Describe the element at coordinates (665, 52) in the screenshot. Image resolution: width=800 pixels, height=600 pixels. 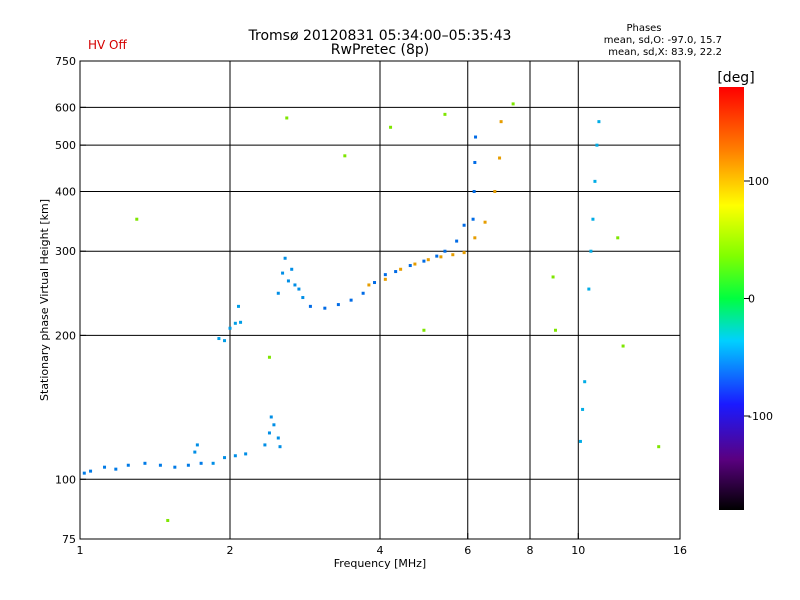
I see `phases-x-stats: mean, sd,X: 83.9, 22.2` at that location.